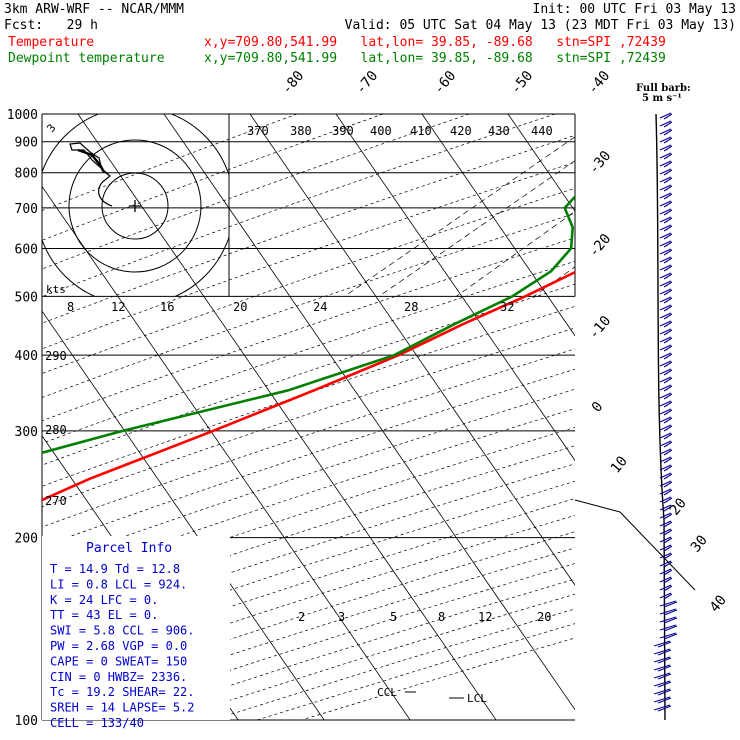  I want to click on parcel-row: TT = 43 EL = 0., so click(104, 615).